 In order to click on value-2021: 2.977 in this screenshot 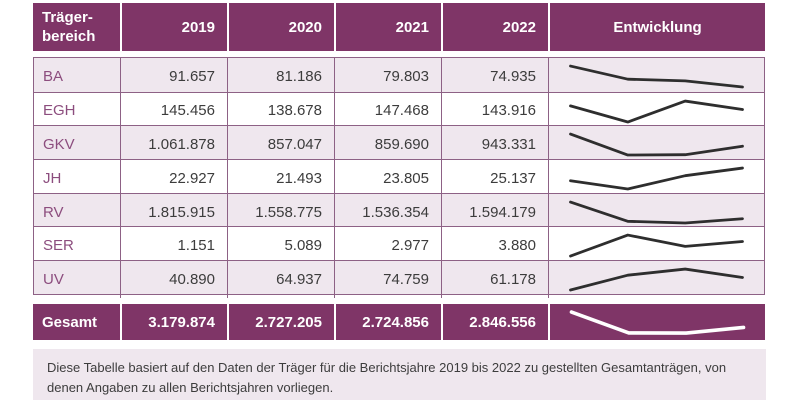, I will do `click(387, 245)`.